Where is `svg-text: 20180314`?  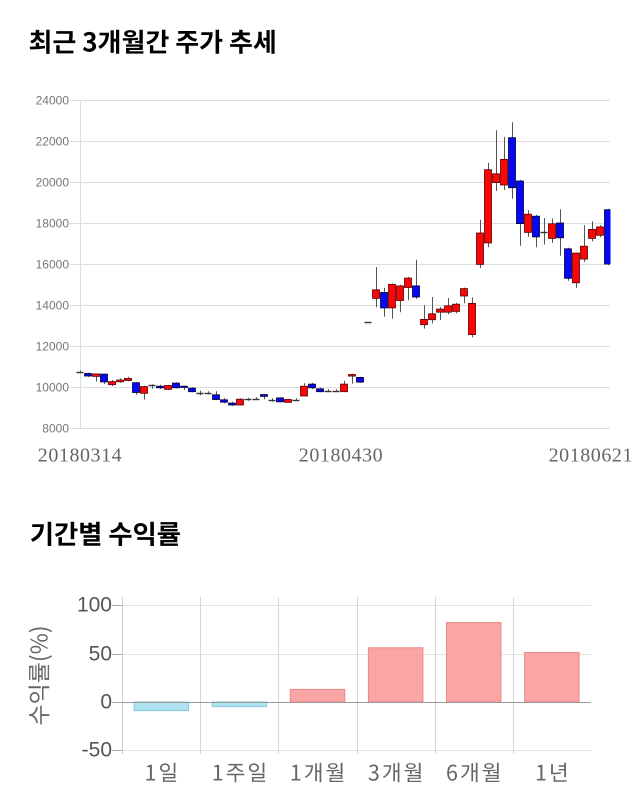
svg-text: 20180314 is located at coordinates (80, 456).